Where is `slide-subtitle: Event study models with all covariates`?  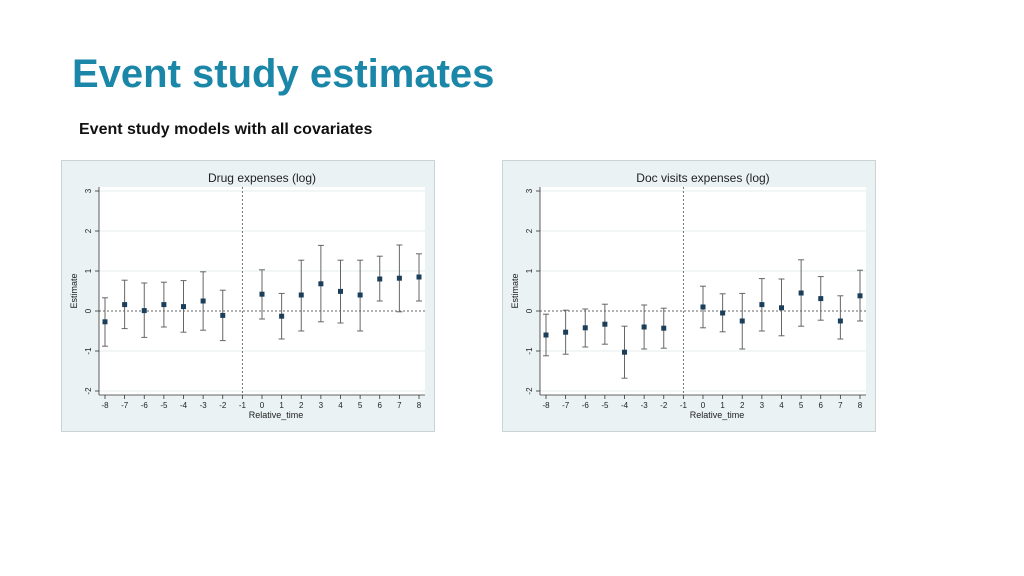
slide-subtitle: Event study models with all covariates is located at coordinates (226, 129).